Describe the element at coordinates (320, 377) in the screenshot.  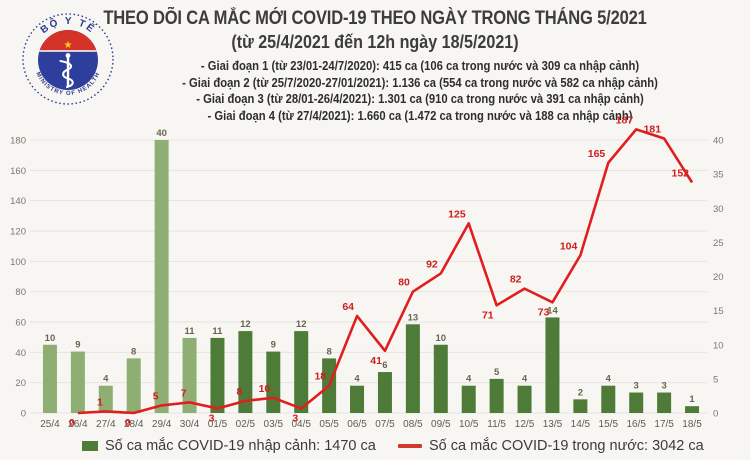
I see `svg-text: 18` at that location.